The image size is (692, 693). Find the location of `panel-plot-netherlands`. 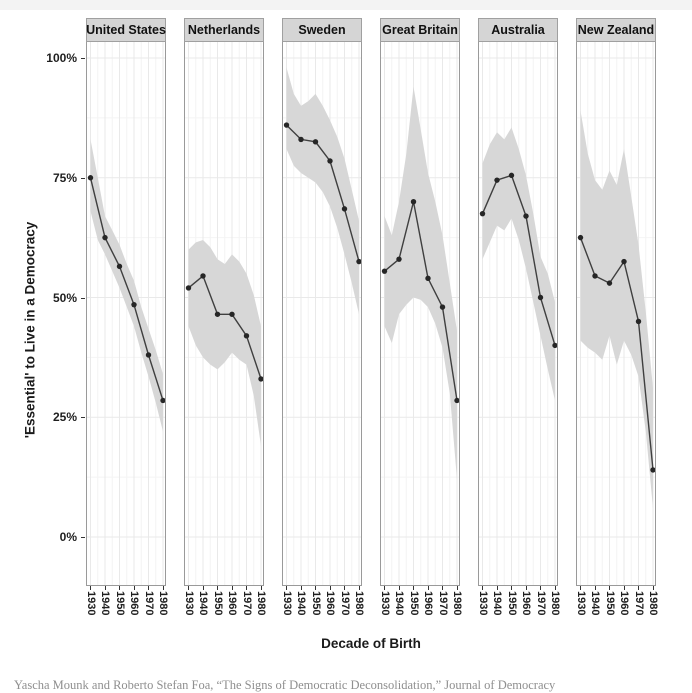

panel-plot-netherlands is located at coordinates (224, 314).